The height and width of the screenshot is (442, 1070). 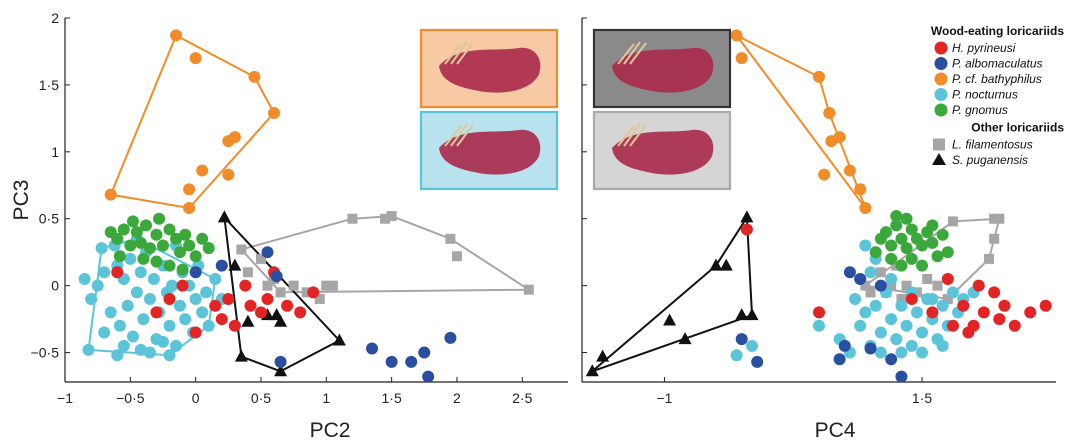 I want to click on legend-label: S. puganensis, so click(x=990, y=160).